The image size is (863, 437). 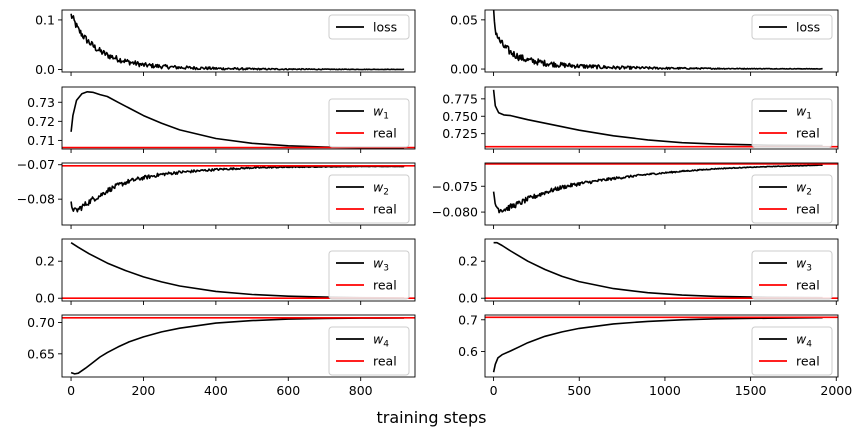 What do you see at coordinates (41, 102) in the screenshot?
I see `y-tick-label: 0.73` at bounding box center [41, 102].